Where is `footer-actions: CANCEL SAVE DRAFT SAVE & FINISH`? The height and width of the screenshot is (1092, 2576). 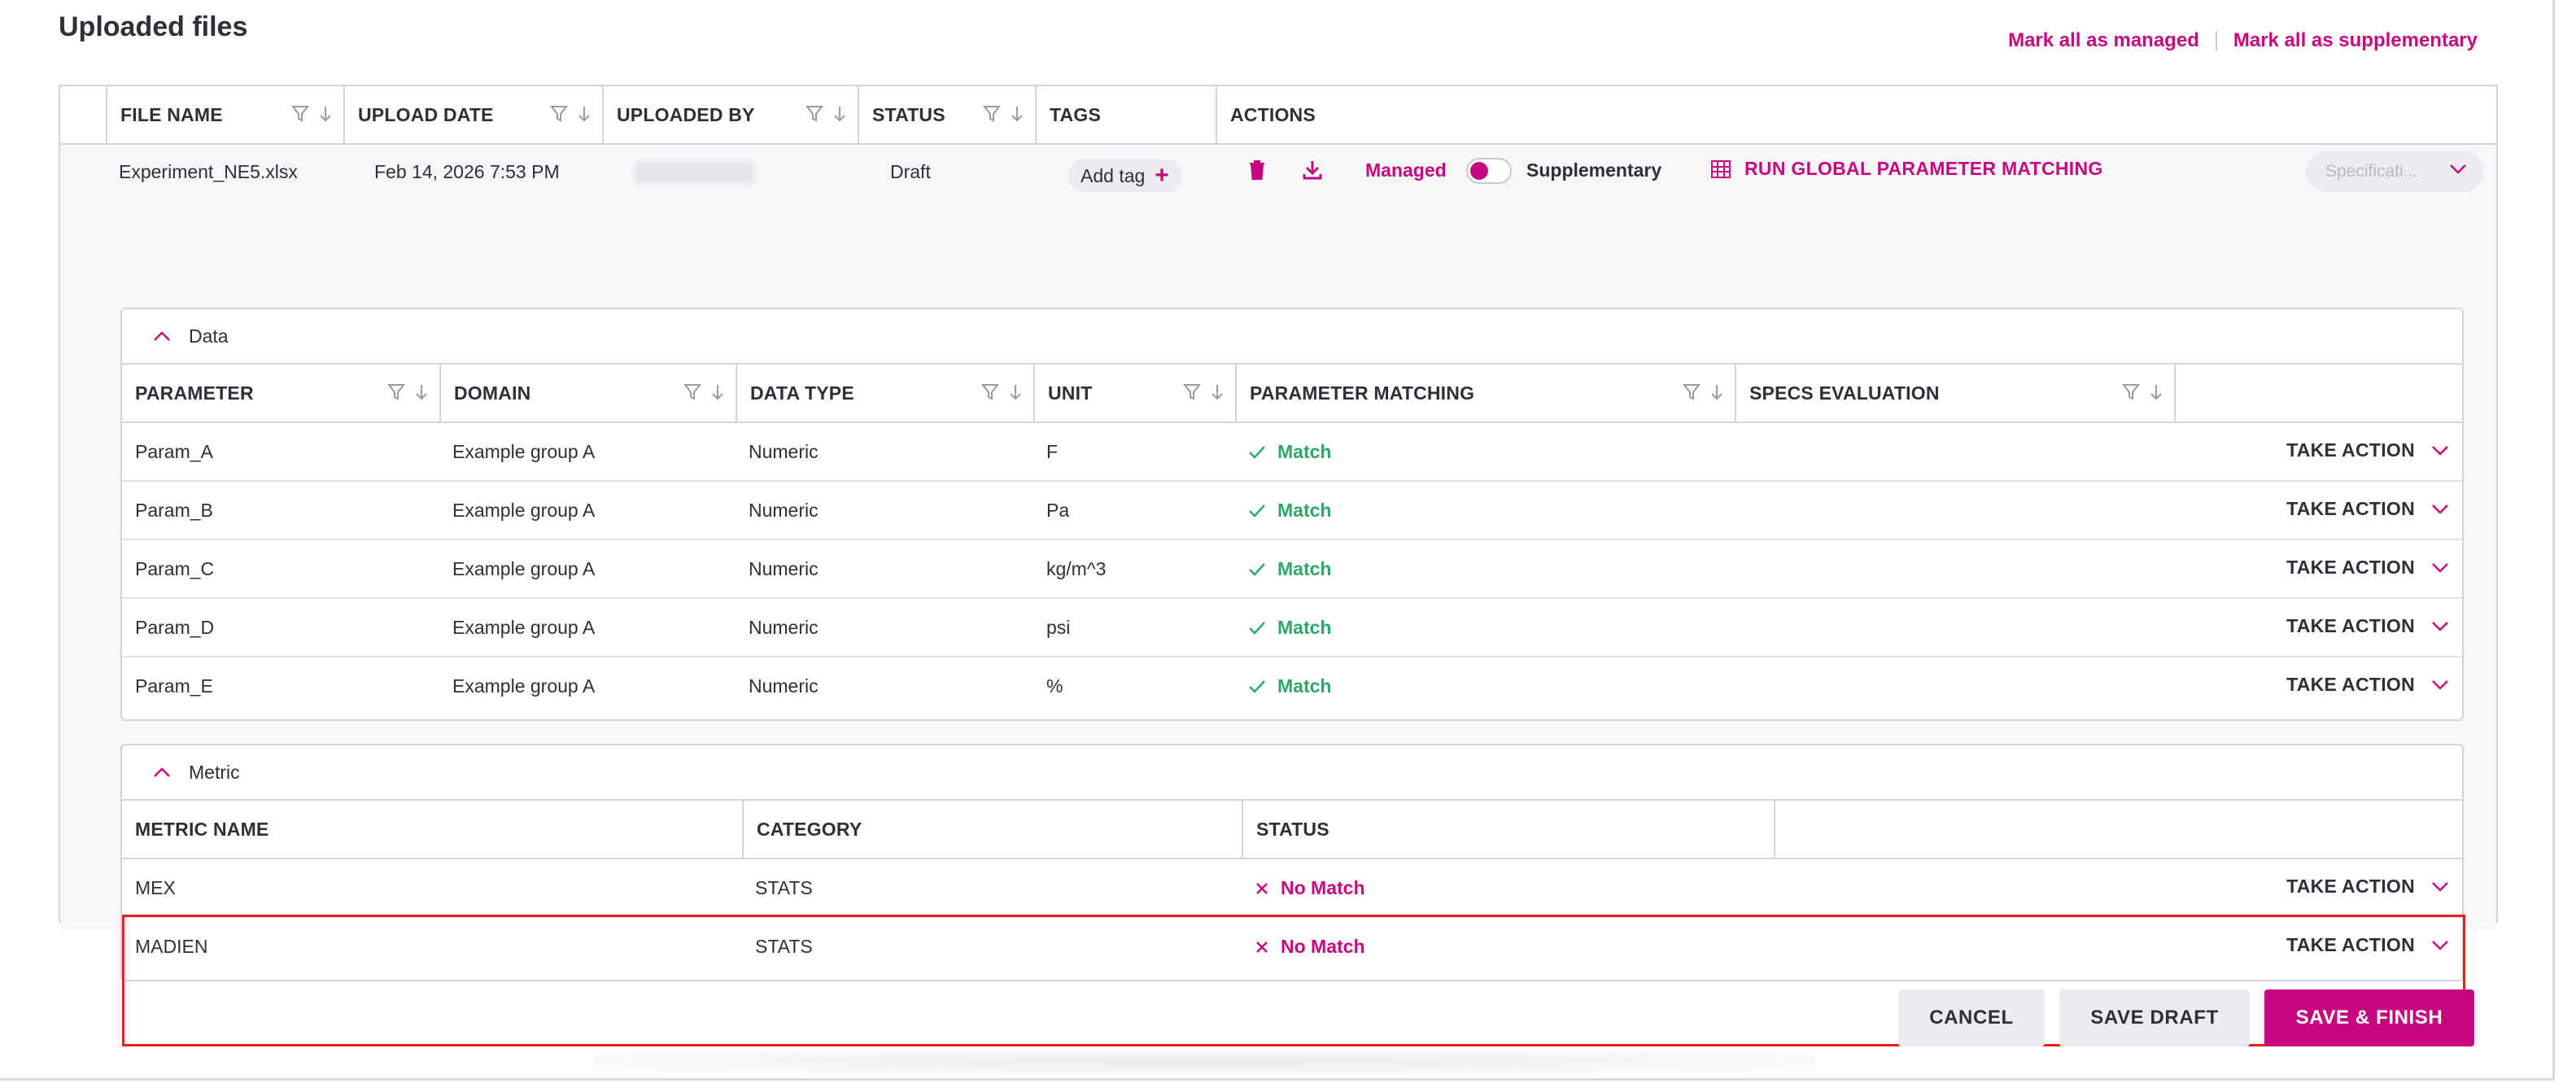 footer-actions: CANCEL SAVE DRAFT SAVE & FINISH is located at coordinates (2186, 1018).